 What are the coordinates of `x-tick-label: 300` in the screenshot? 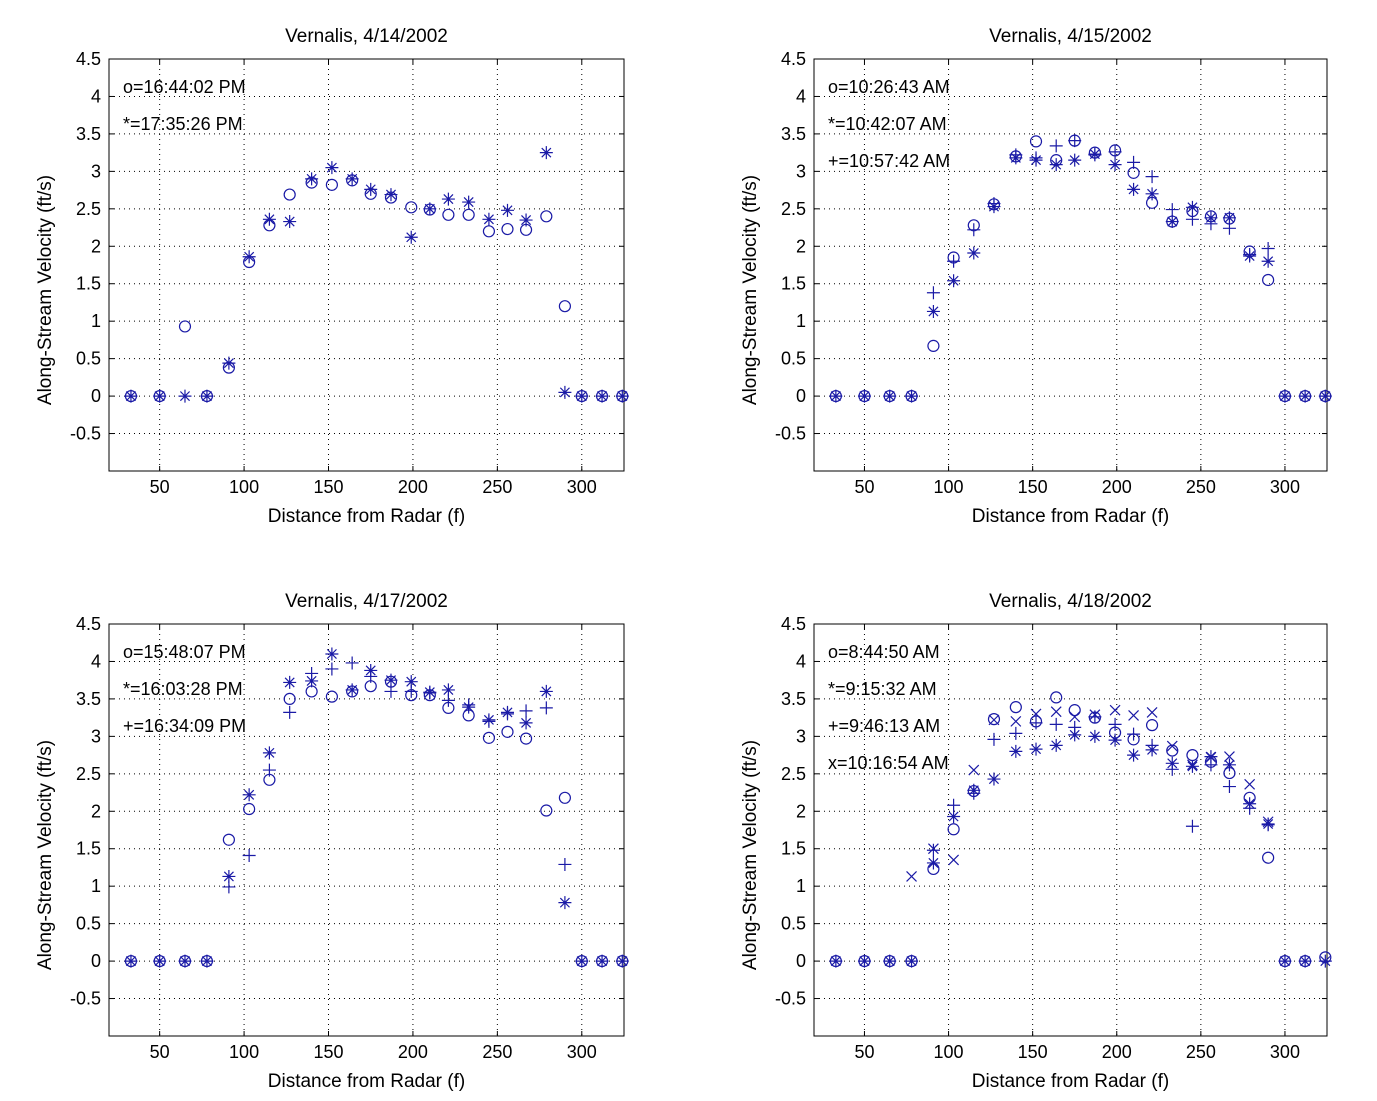 It's located at (1285, 1052).